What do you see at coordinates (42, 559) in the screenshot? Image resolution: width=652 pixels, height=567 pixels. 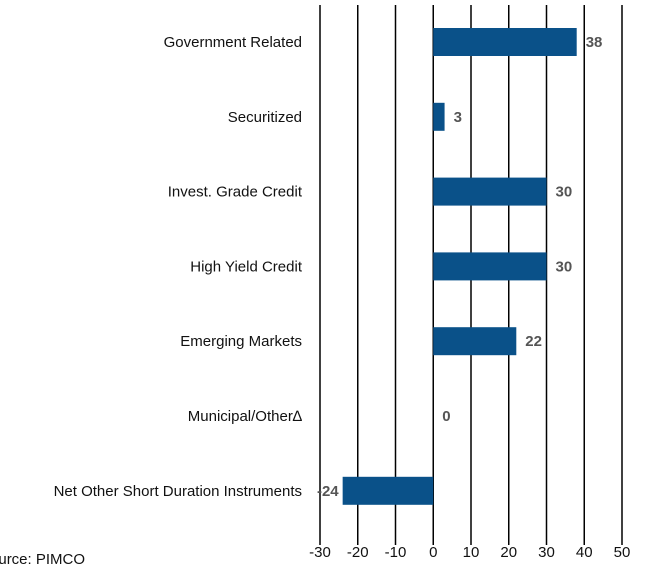 I see `source-note: Source: PIMCO` at bounding box center [42, 559].